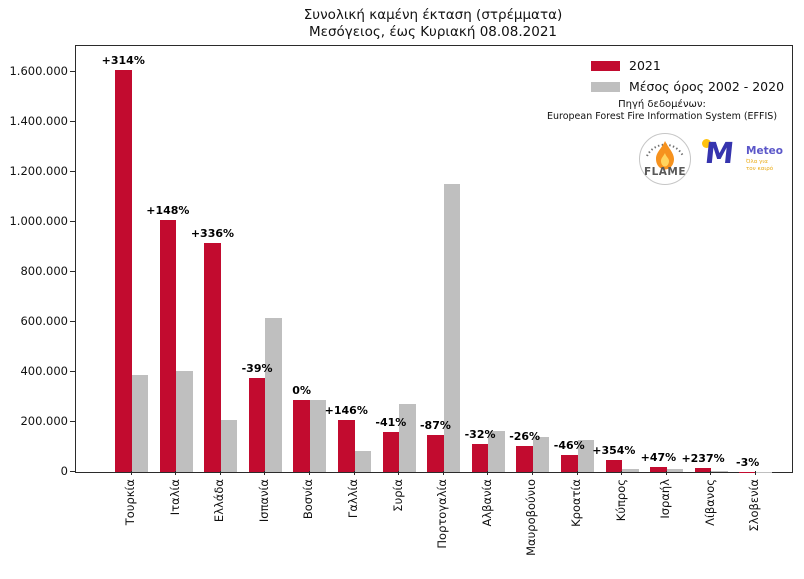 This screenshot has width=804, height=579. Describe the element at coordinates (531, 517) in the screenshot. I see `x-tick-label-Μαυροβούνιο: Μαυροβούνιο` at that location.